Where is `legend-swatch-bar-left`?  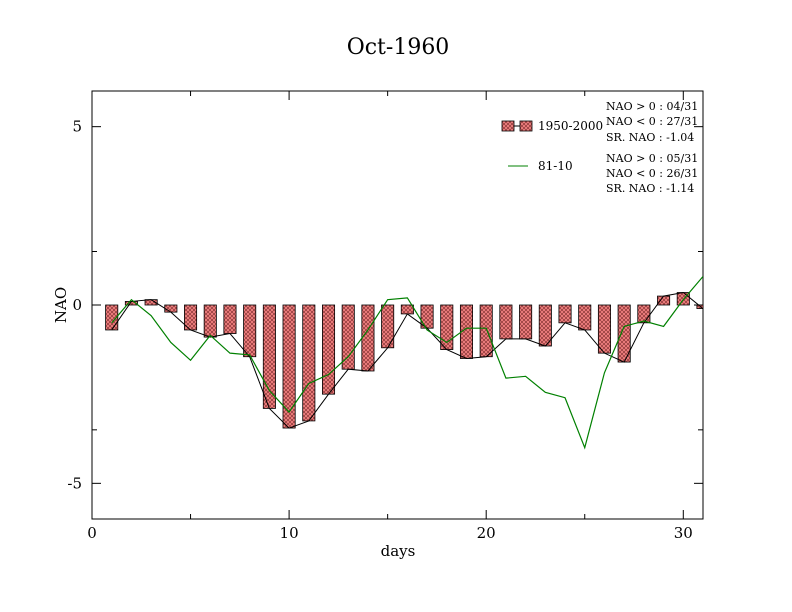 legend-swatch-bar-left is located at coordinates (508, 126).